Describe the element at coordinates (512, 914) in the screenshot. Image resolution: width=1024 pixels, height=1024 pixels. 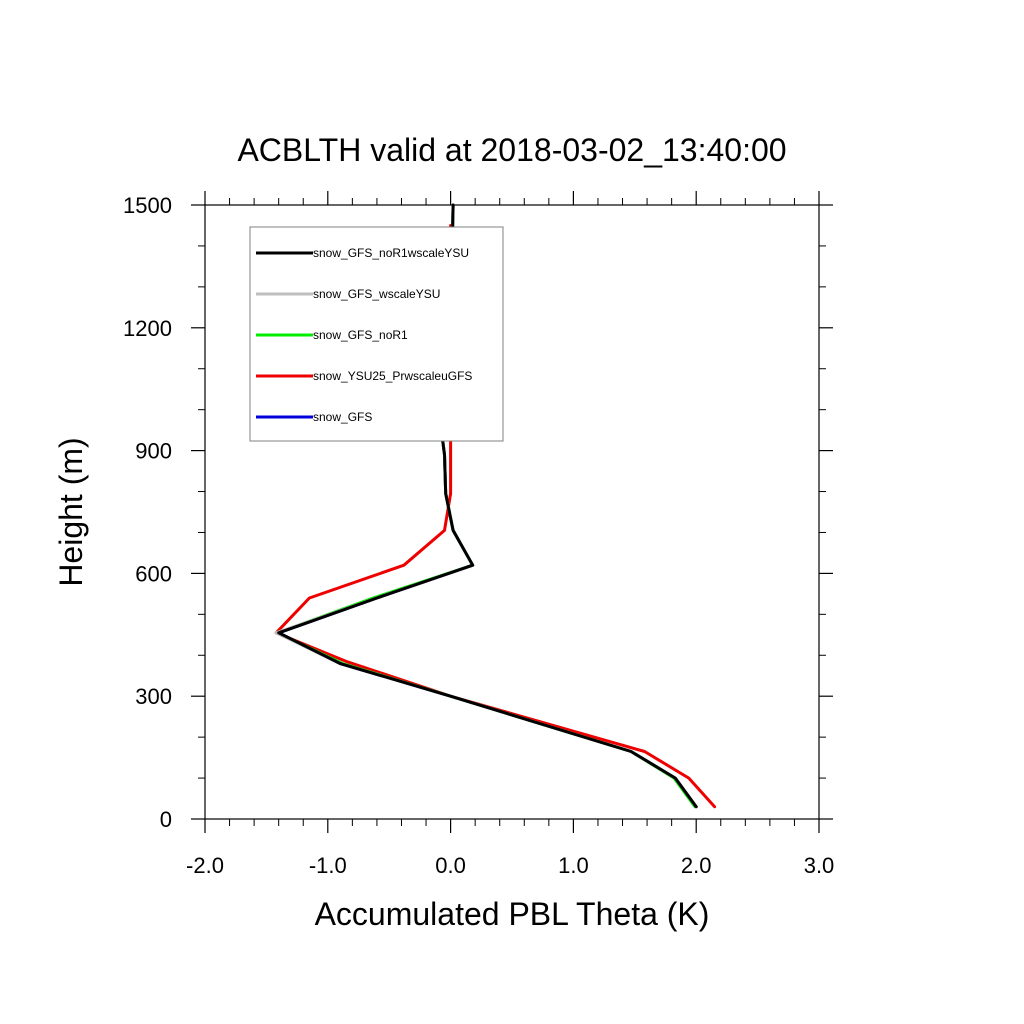
I see `x-axis-title: Accumulated PBL Theta (K)` at that location.